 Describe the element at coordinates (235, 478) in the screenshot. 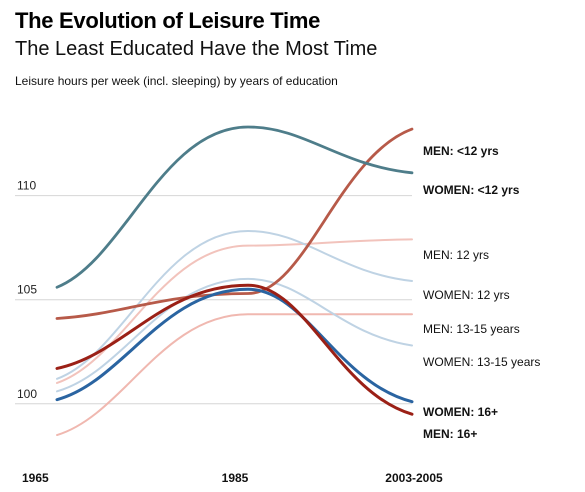

I see `x-tick-label: 1985` at that location.